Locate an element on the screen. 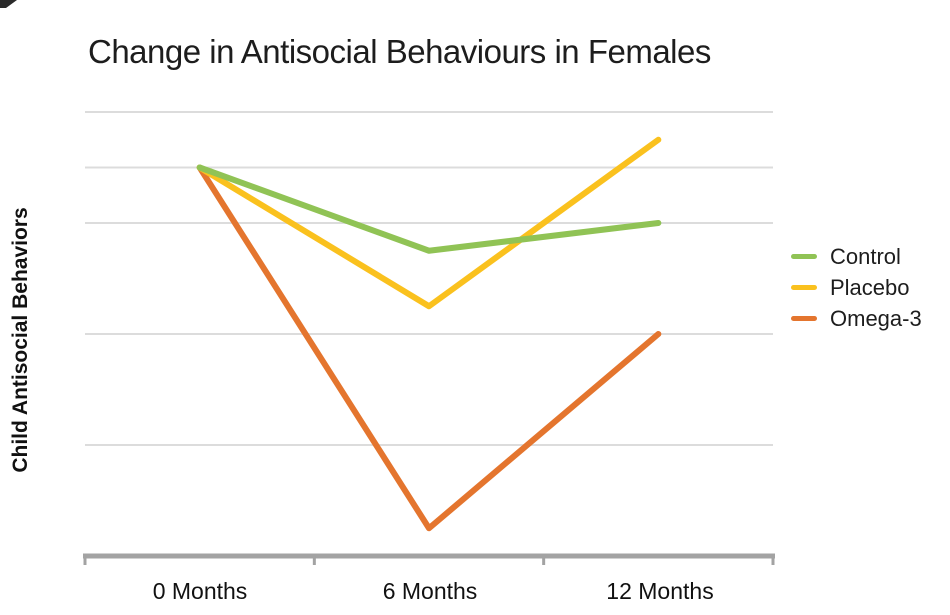 Image resolution: width=950 pixels, height=615 pixels. legend-item-omega-3: Omega-3 is located at coordinates (856, 318).